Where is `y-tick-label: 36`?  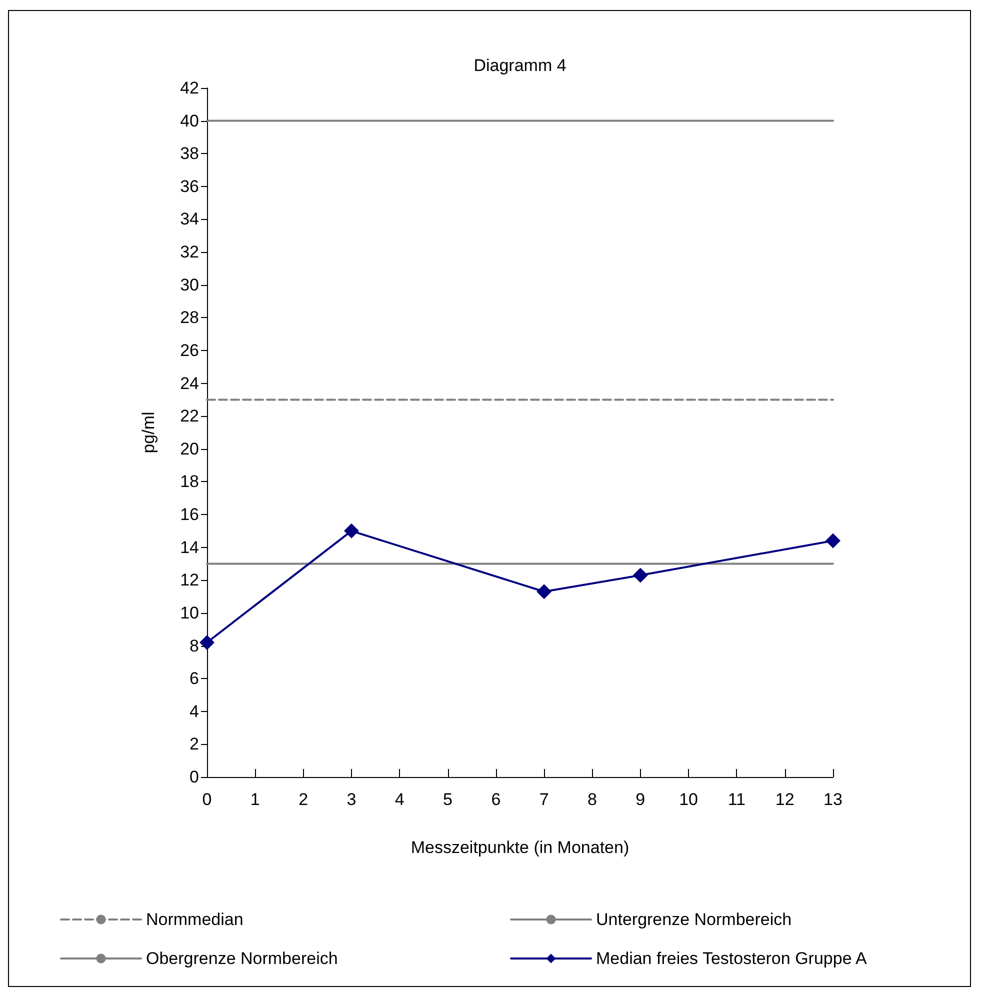 y-tick-label: 36 is located at coordinates (189, 186).